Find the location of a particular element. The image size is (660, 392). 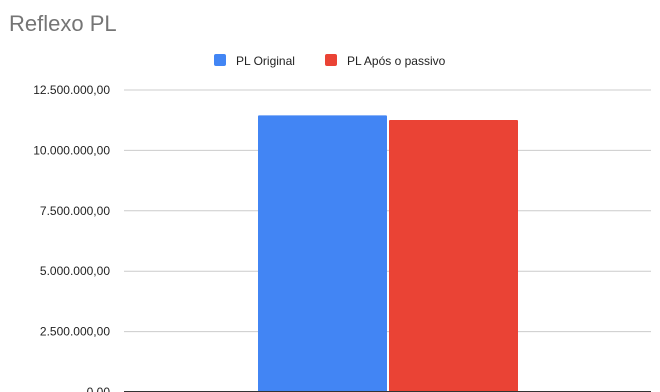

y-tick-label: 0,00 is located at coordinates (99, 388).